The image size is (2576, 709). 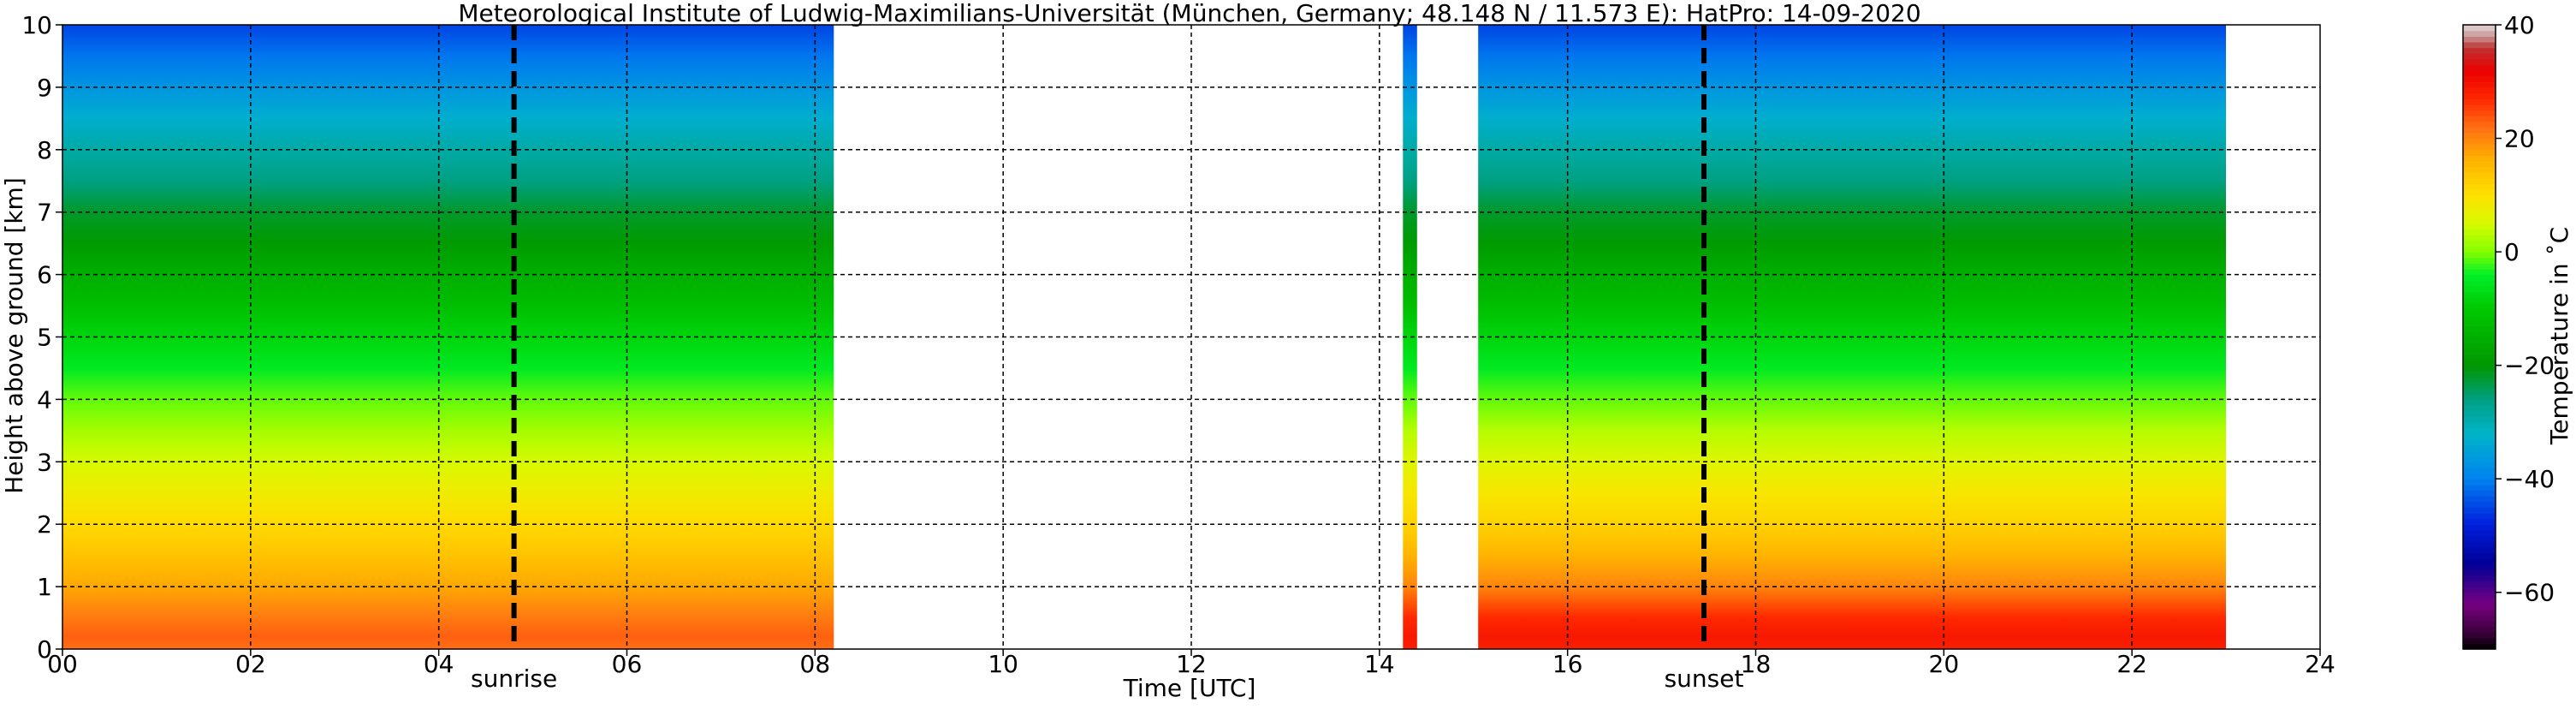 I want to click on data-segment, so click(x=1410, y=337).